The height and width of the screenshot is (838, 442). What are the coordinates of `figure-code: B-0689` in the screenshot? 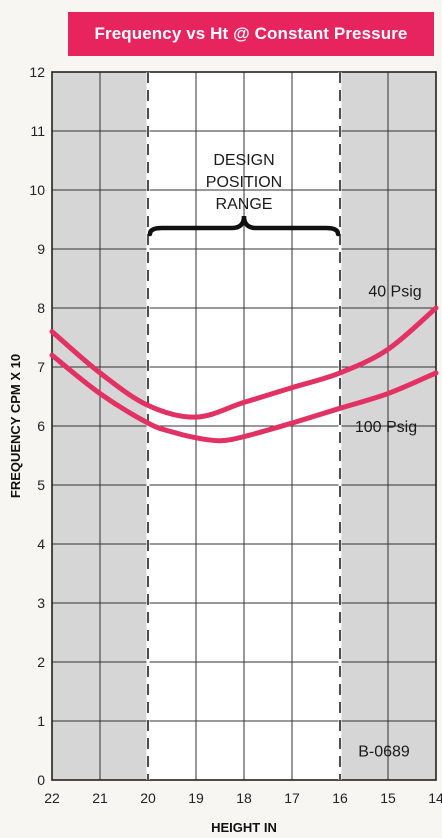 It's located at (384, 752).